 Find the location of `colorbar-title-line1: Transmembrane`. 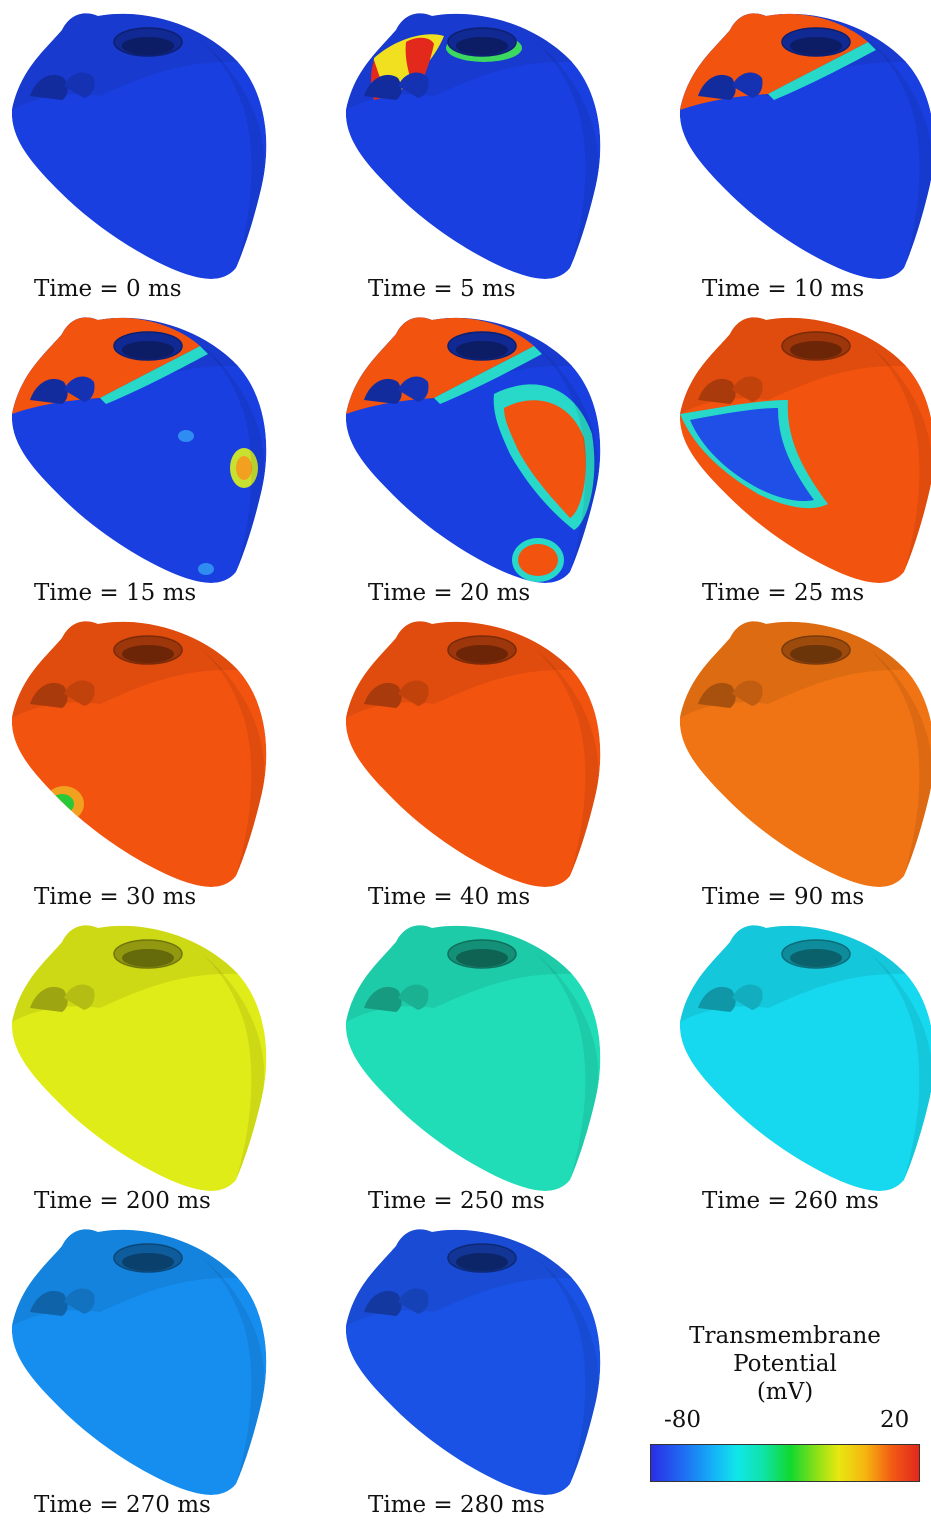

colorbar-title-line1: Transmembrane is located at coordinates (785, 1336).